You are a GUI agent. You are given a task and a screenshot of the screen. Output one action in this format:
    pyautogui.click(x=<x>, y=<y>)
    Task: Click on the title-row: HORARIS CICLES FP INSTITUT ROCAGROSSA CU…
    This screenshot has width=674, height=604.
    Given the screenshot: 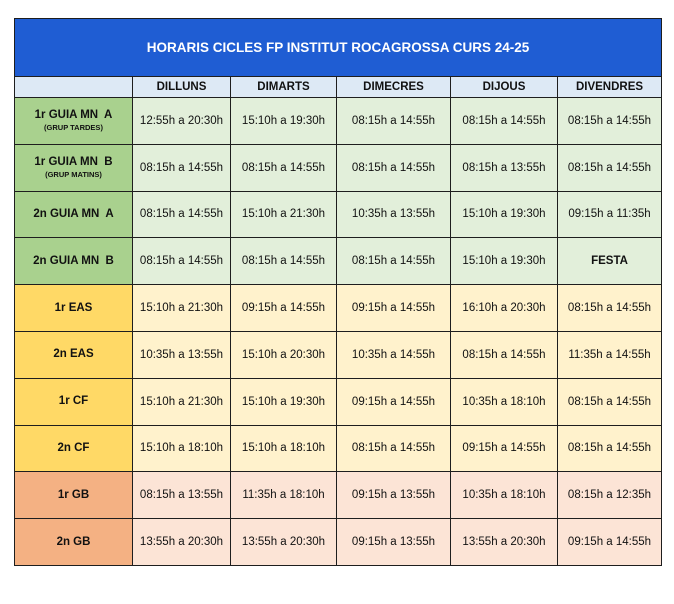 What is the action you would take?
    pyautogui.click(x=338, y=47)
    